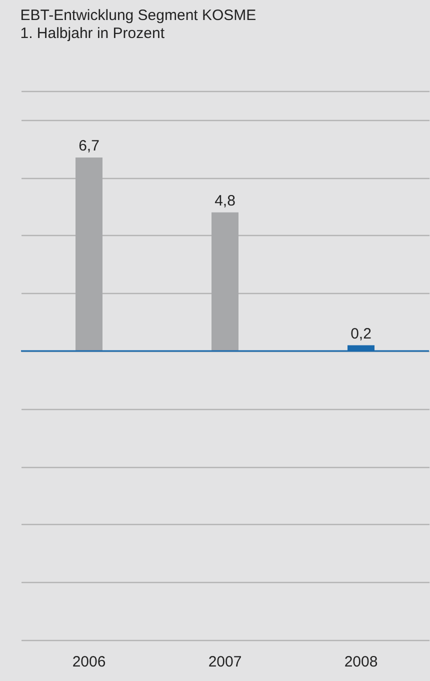  I want to click on x-tick-label: 2006, so click(89, 662).